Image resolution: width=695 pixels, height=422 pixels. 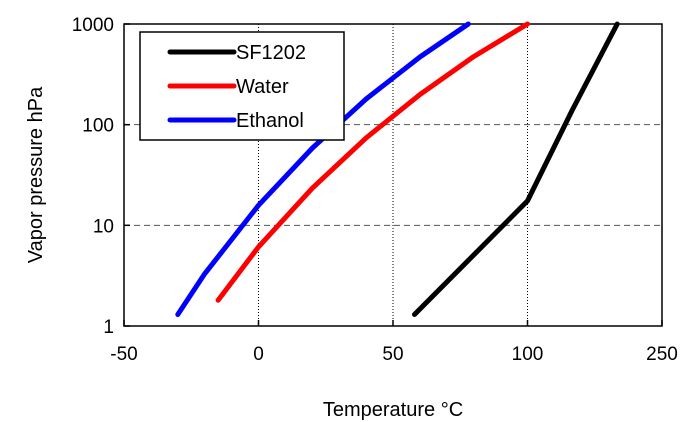 I want to click on x-tick-label: 0, so click(x=258, y=354).